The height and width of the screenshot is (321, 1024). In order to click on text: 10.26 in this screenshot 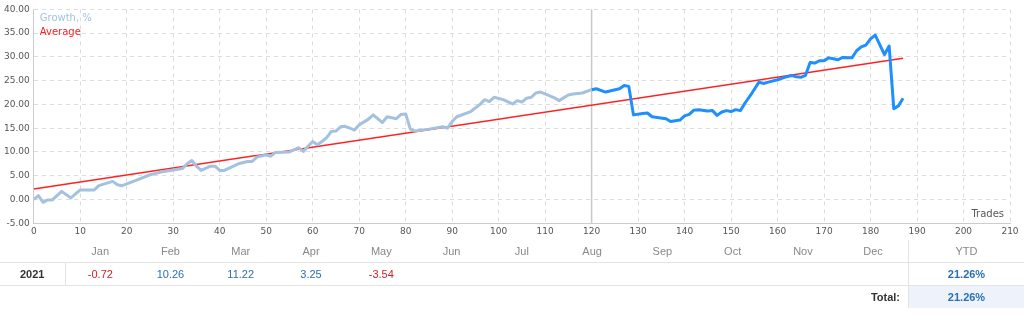, I will do `click(170, 274)`.